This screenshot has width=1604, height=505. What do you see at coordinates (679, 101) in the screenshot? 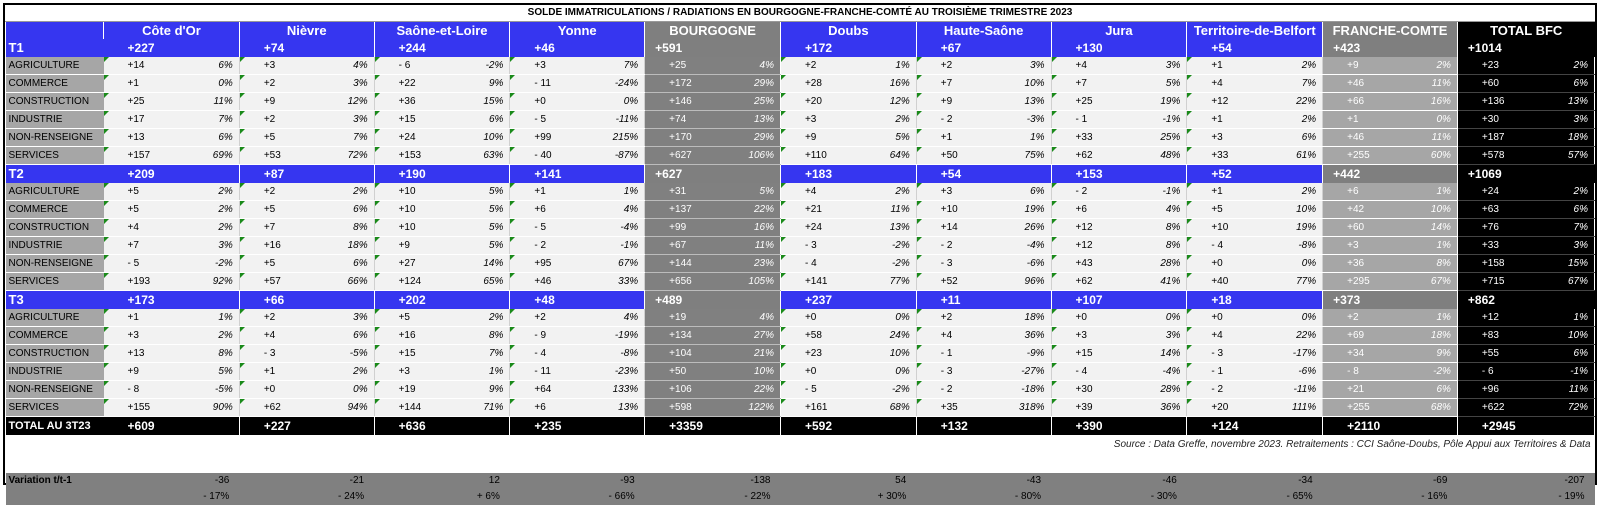
I see `value-cell: +146` at bounding box center [679, 101].